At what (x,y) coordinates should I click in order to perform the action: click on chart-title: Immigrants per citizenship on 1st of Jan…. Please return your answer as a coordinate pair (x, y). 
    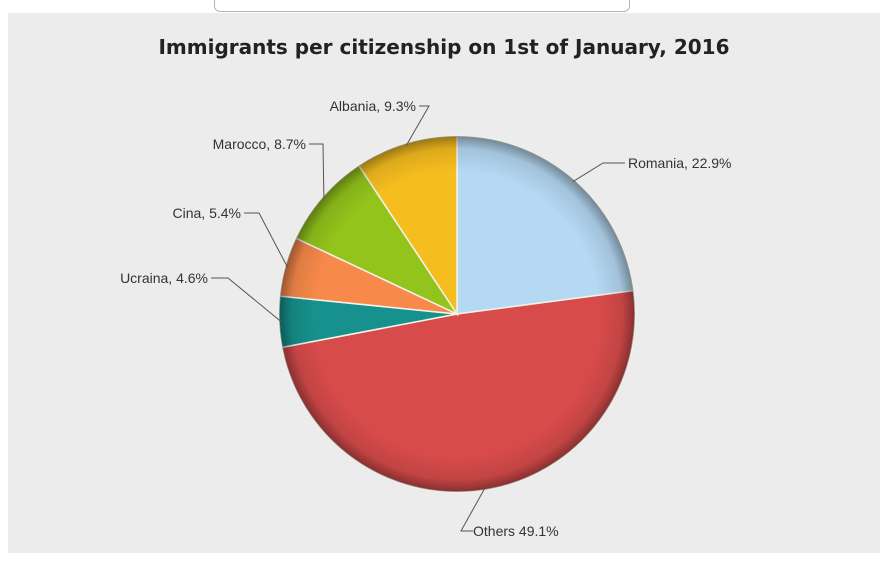
    Looking at the image, I should click on (444, 47).